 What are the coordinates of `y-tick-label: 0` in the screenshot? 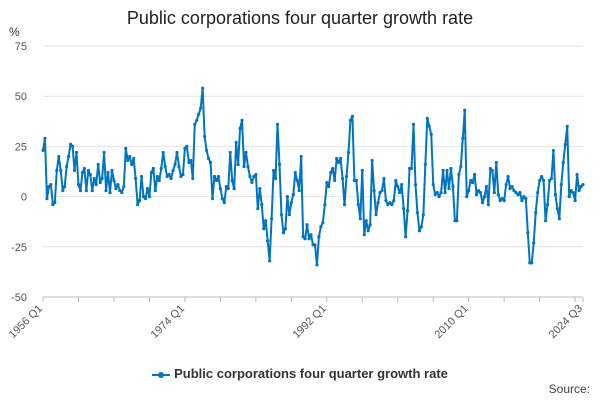 It's located at (24, 198).